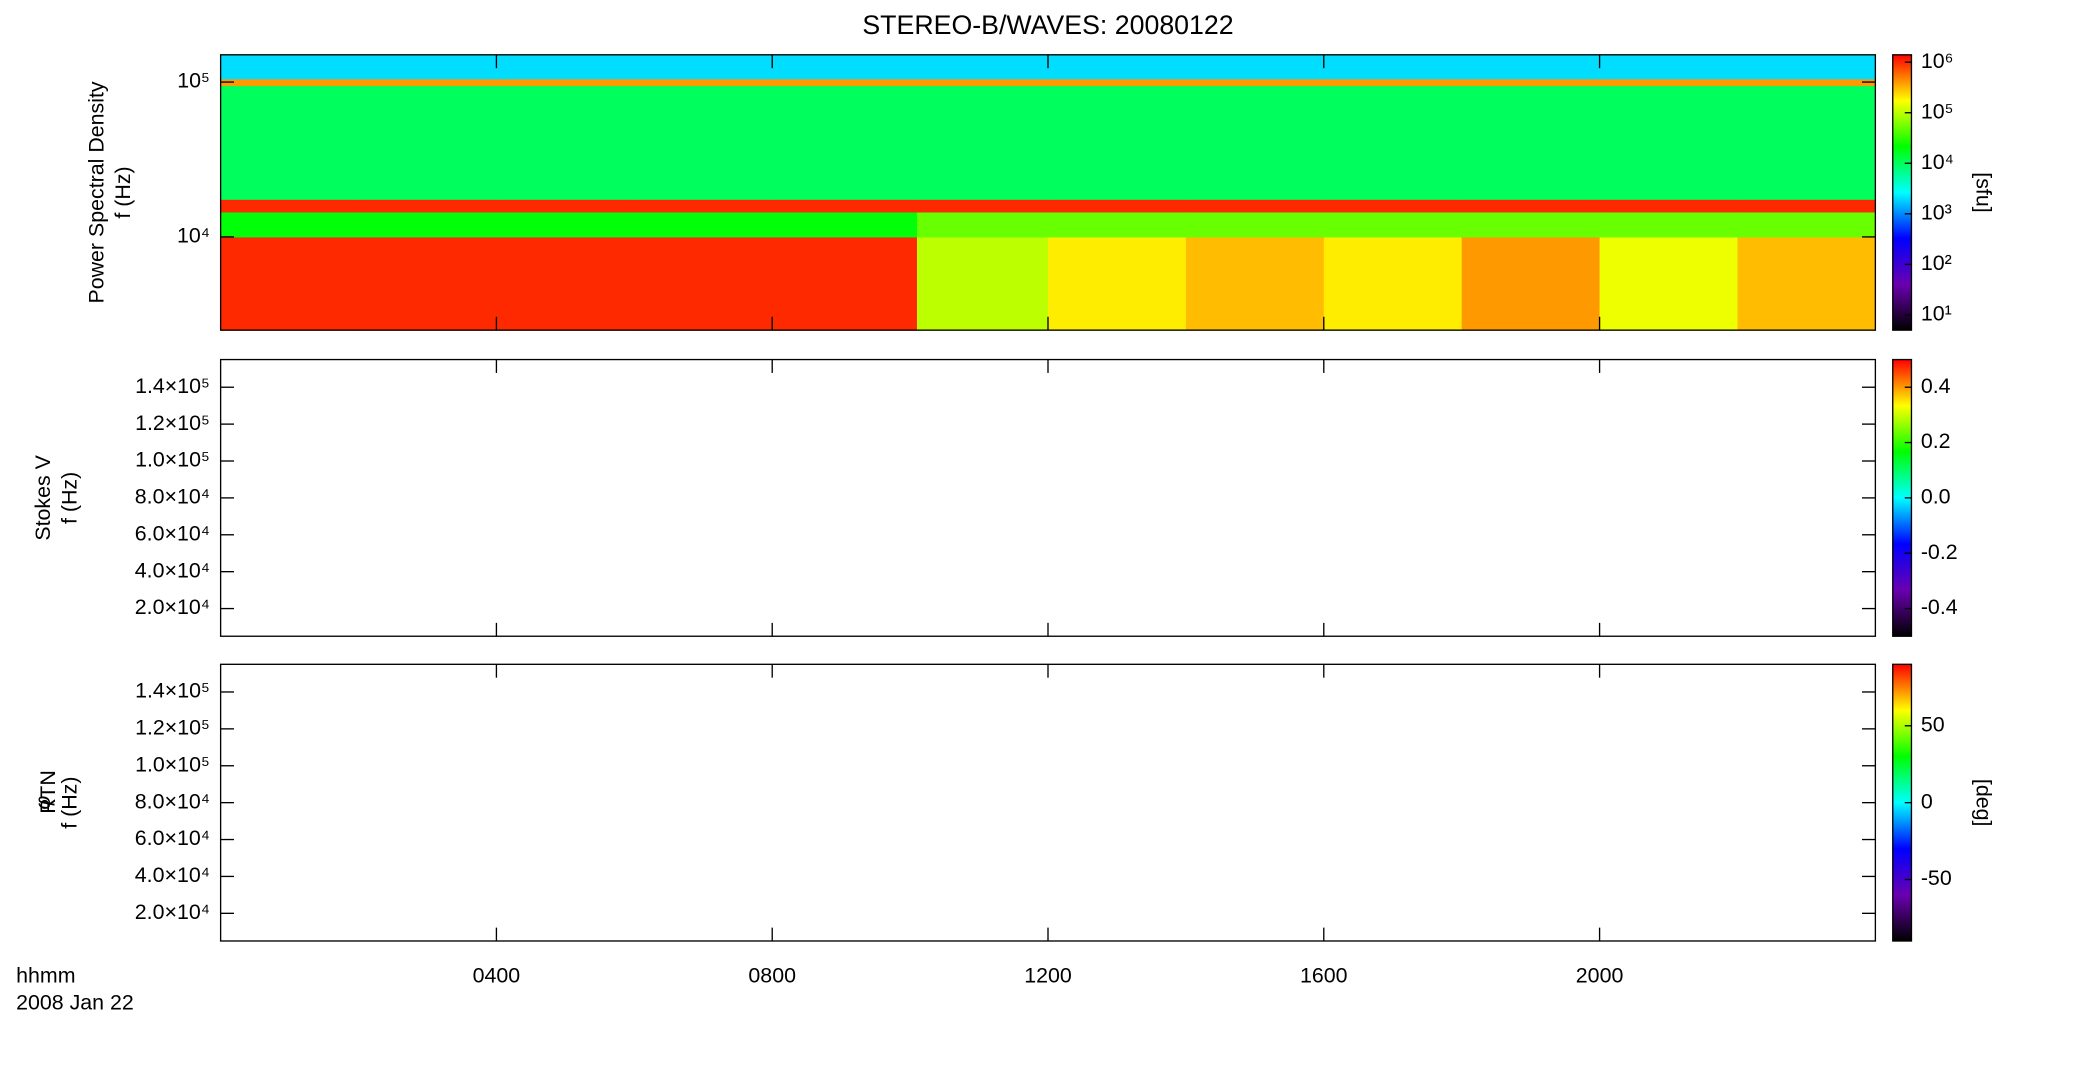  What do you see at coordinates (1600, 976) in the screenshot?
I see `x-tick-label: 2000` at bounding box center [1600, 976].